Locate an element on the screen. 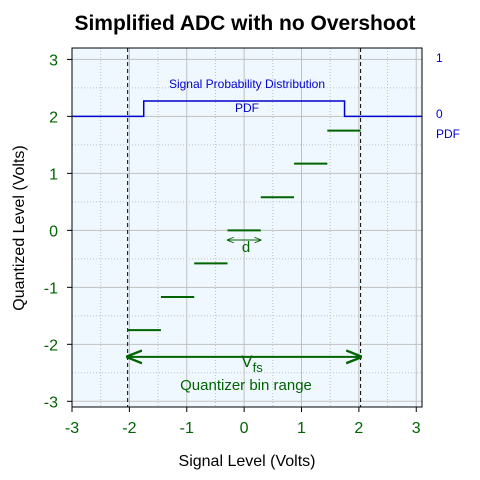 The height and width of the screenshot is (480, 480). x-axis-label: Signal Level (Volts) is located at coordinates (247, 461).